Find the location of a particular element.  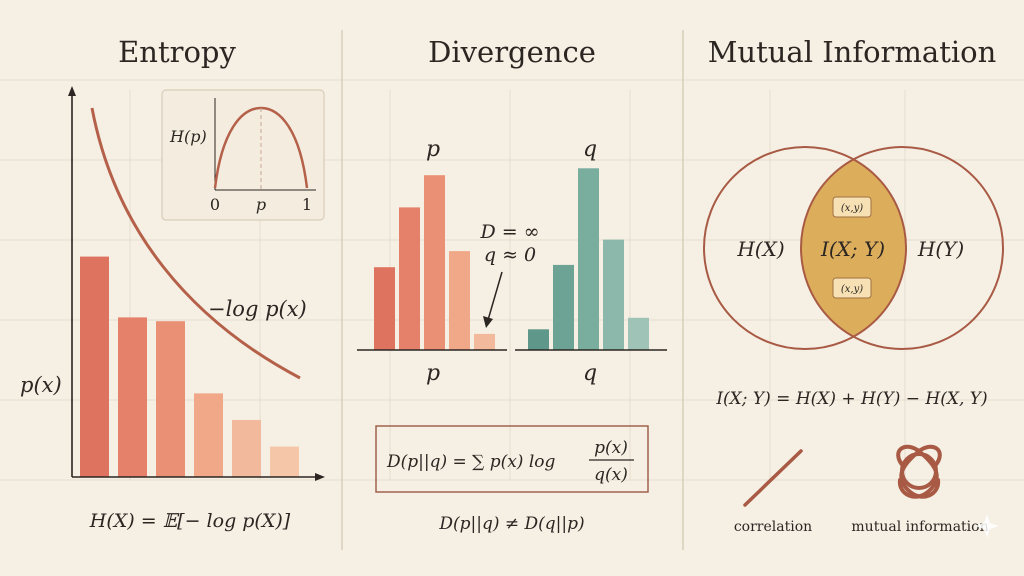

kl-formula-box: D(p||q) = ∑ p(x) log p(x) q(x) is located at coordinates (512, 459).